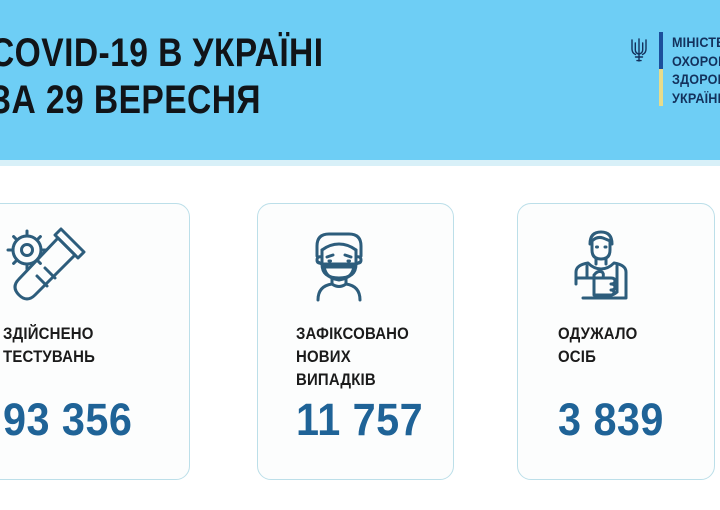 Image resolution: width=720 pixels, height=510 pixels. What do you see at coordinates (696, 79) in the screenshot?
I see `logo-text-line-3: ЗДОРОВ` at bounding box center [696, 79].